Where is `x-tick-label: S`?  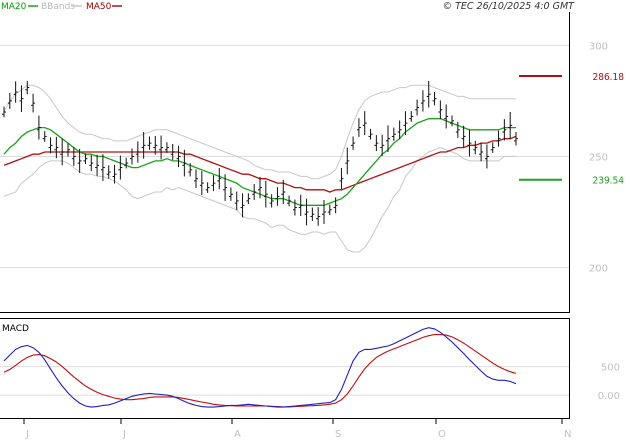
x-tick-label: S is located at coordinates (338, 434).